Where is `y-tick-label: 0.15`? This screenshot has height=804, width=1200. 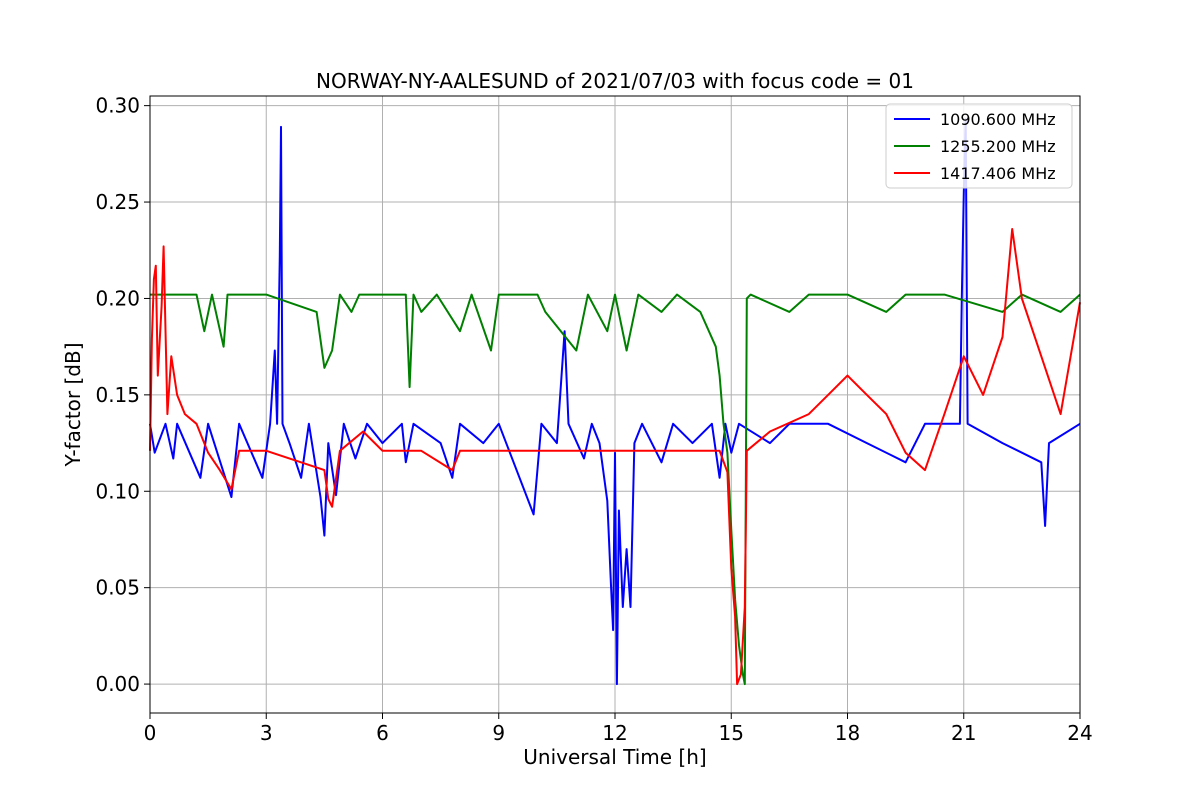 y-tick-label: 0.15 is located at coordinates (117, 395).